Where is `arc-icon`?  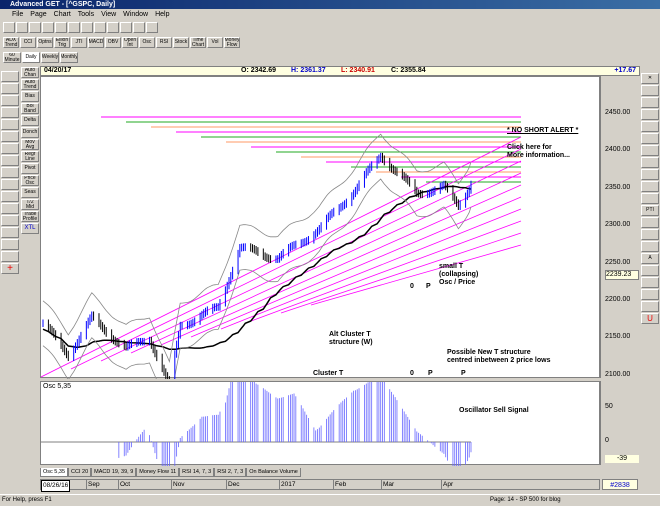 arc-icon is located at coordinates (650, 150).